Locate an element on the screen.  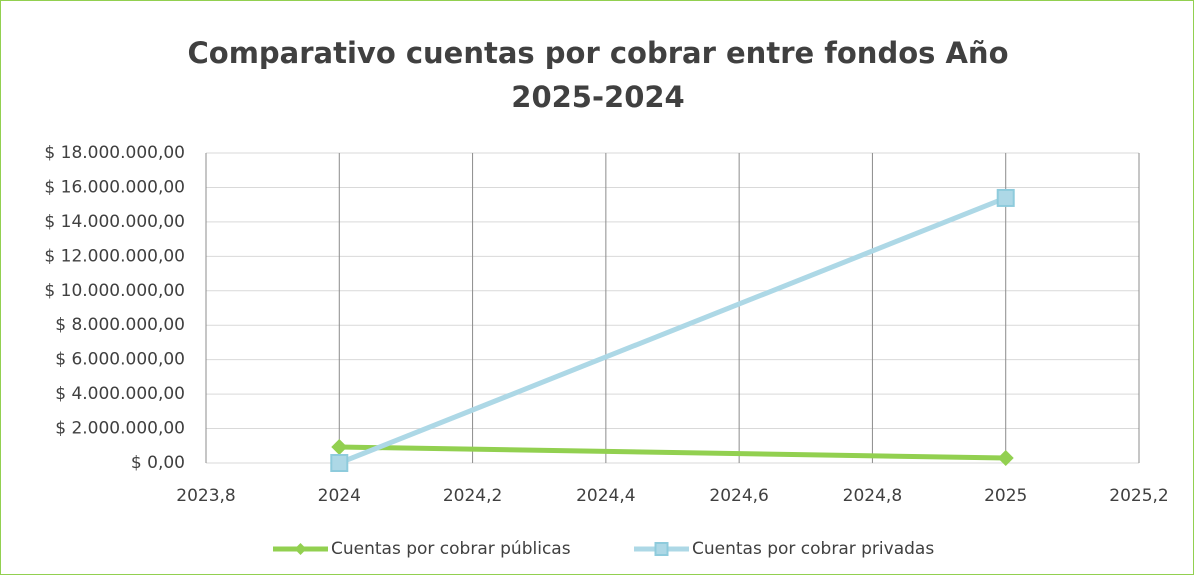
x-tick-label: 2025 is located at coordinates (1005, 496).